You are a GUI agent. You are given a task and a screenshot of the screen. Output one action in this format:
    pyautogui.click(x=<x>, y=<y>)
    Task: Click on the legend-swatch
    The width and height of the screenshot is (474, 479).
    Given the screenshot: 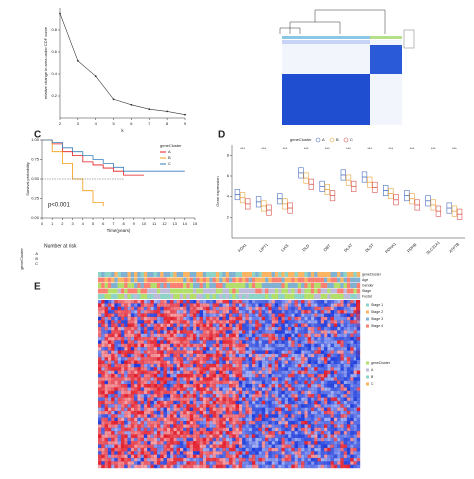 What is the action you would take?
    pyautogui.click(x=367, y=326)
    